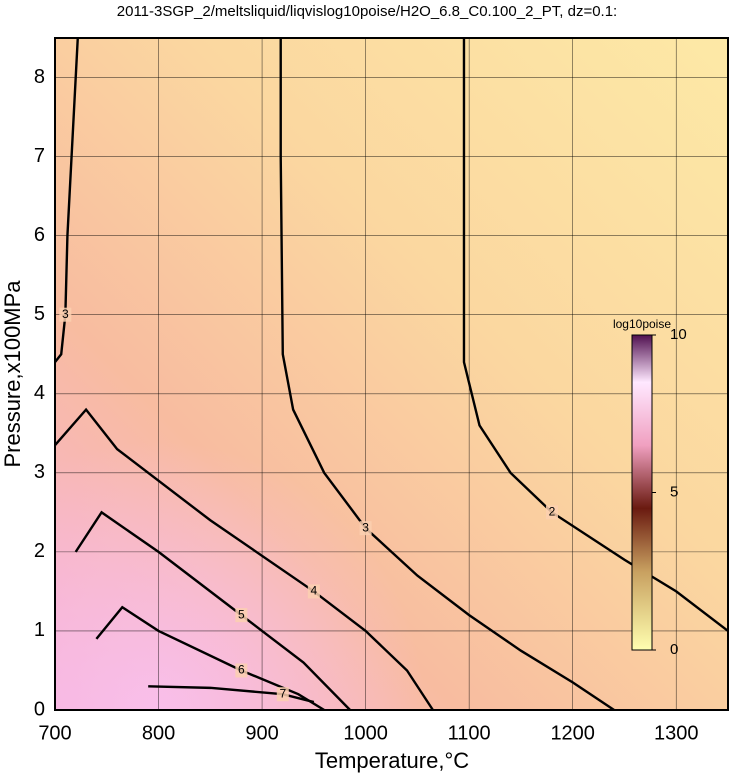  I want to click on y-tick-label: 6, so click(39, 235).